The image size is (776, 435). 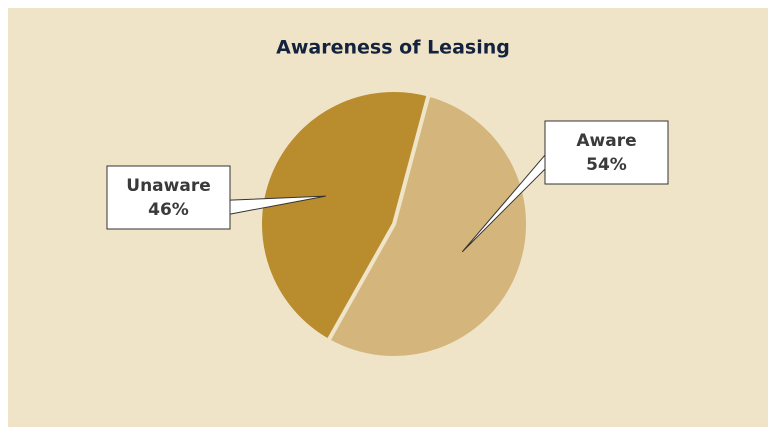 What do you see at coordinates (606, 141) in the screenshot?
I see `slice-name: Aware` at bounding box center [606, 141].